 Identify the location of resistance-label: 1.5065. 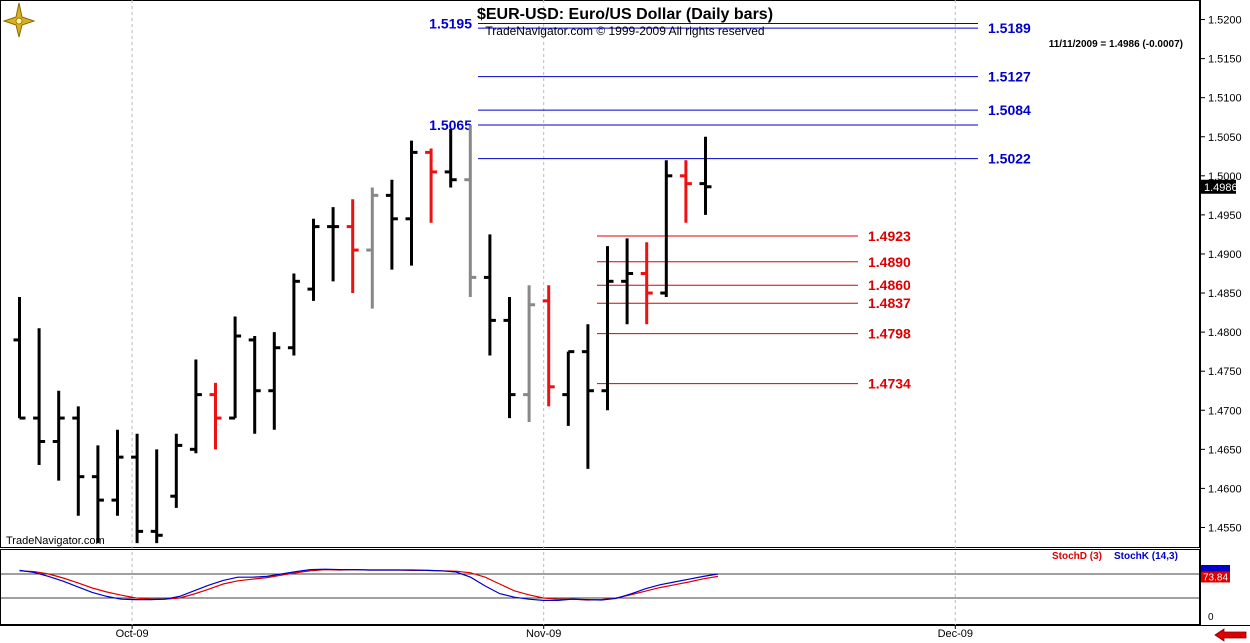
(450, 125).